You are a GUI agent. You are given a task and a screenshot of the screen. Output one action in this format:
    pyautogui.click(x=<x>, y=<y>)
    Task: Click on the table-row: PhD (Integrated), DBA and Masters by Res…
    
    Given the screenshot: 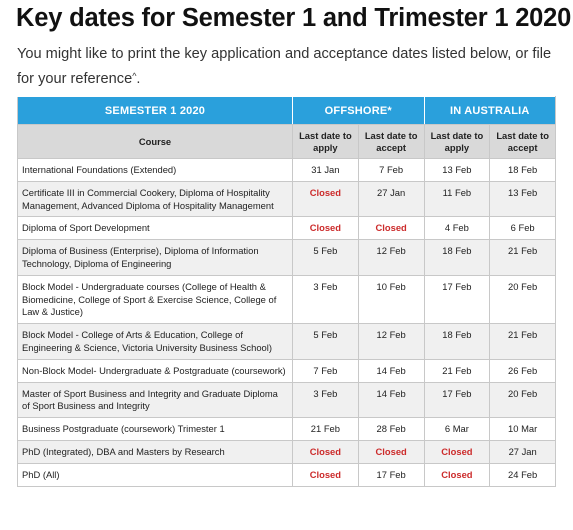 What is the action you would take?
    pyautogui.click(x=287, y=451)
    